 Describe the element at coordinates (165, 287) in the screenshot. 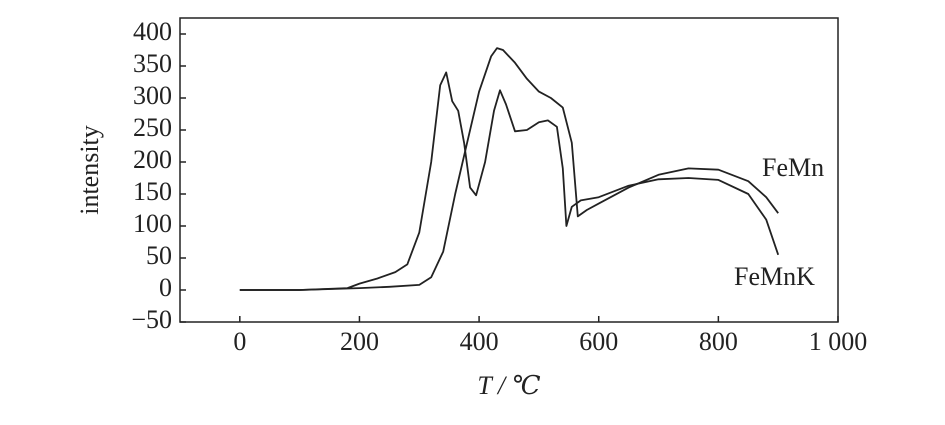

I see `y-tick-label: 0` at that location.